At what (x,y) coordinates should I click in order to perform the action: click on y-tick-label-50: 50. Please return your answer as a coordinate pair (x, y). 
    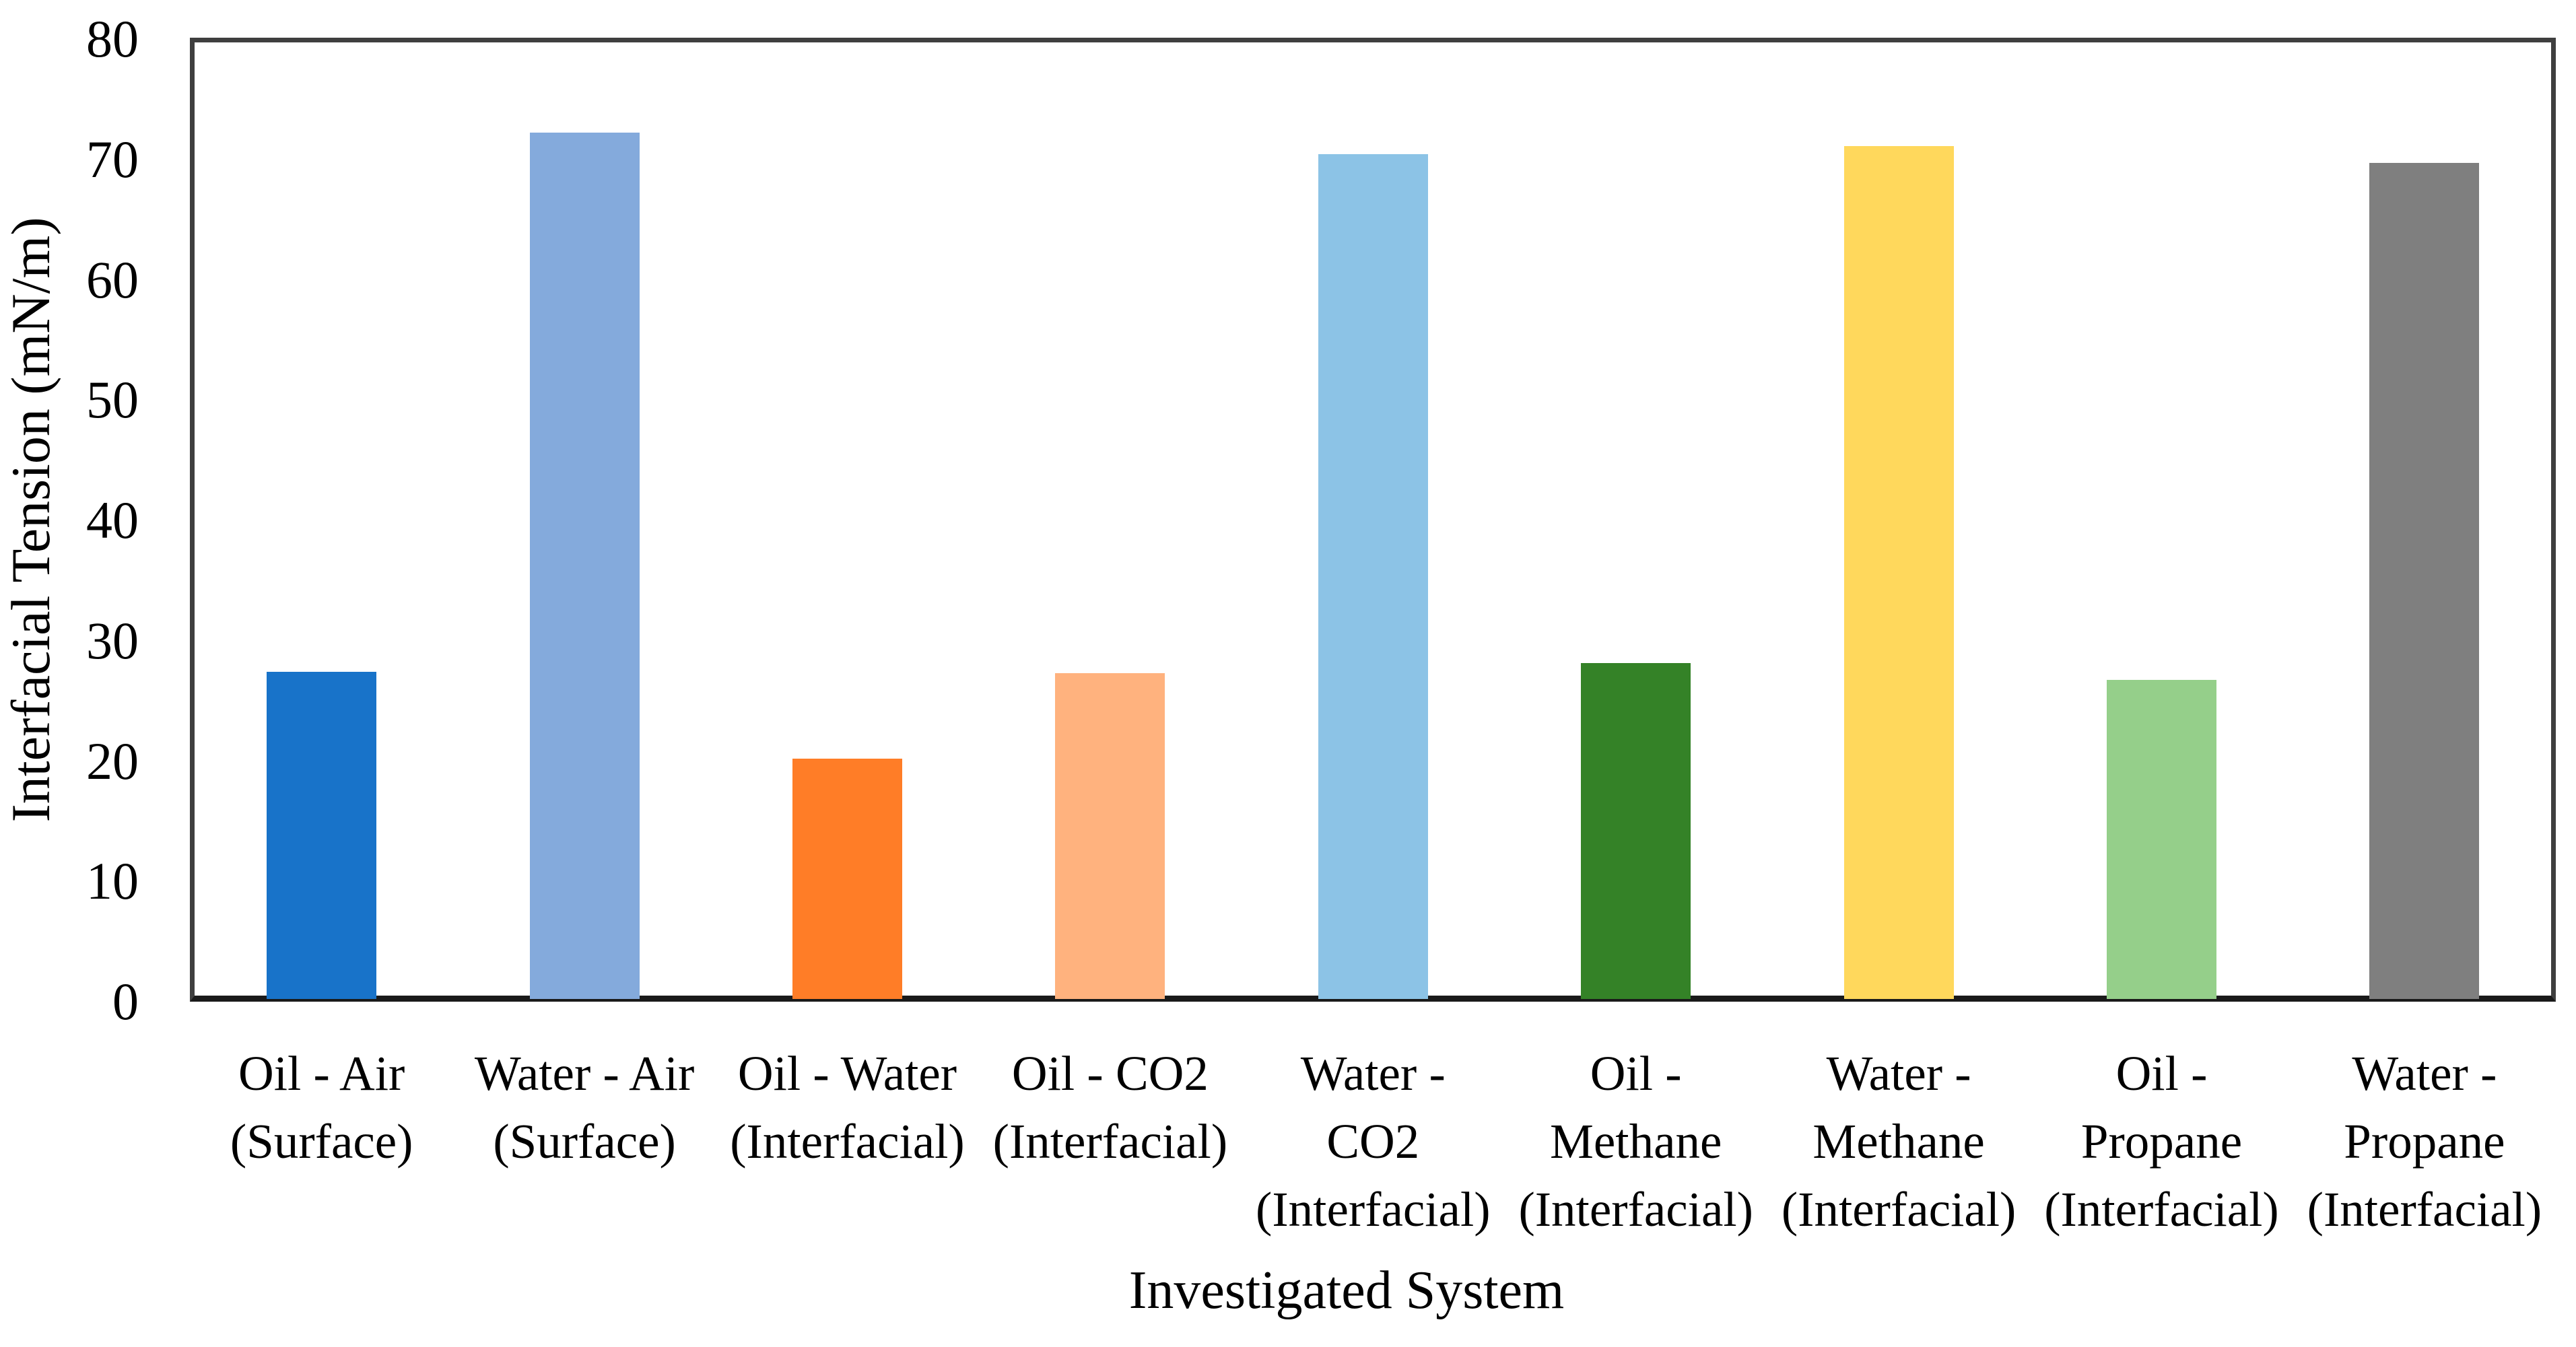
    Looking at the image, I should click on (113, 399).